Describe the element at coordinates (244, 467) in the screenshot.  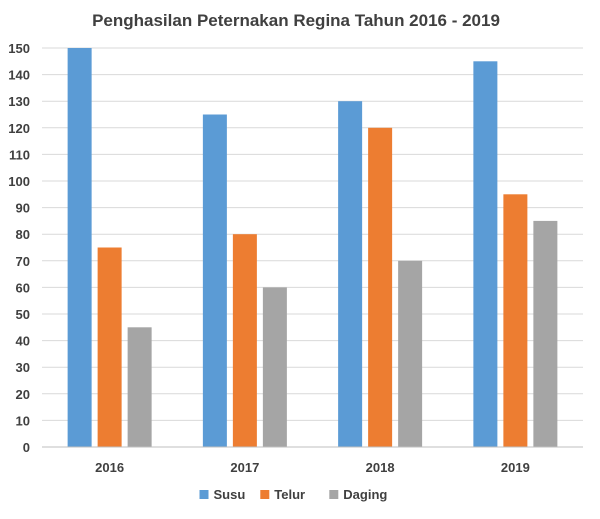
I see `x-tick-label: 2017` at that location.